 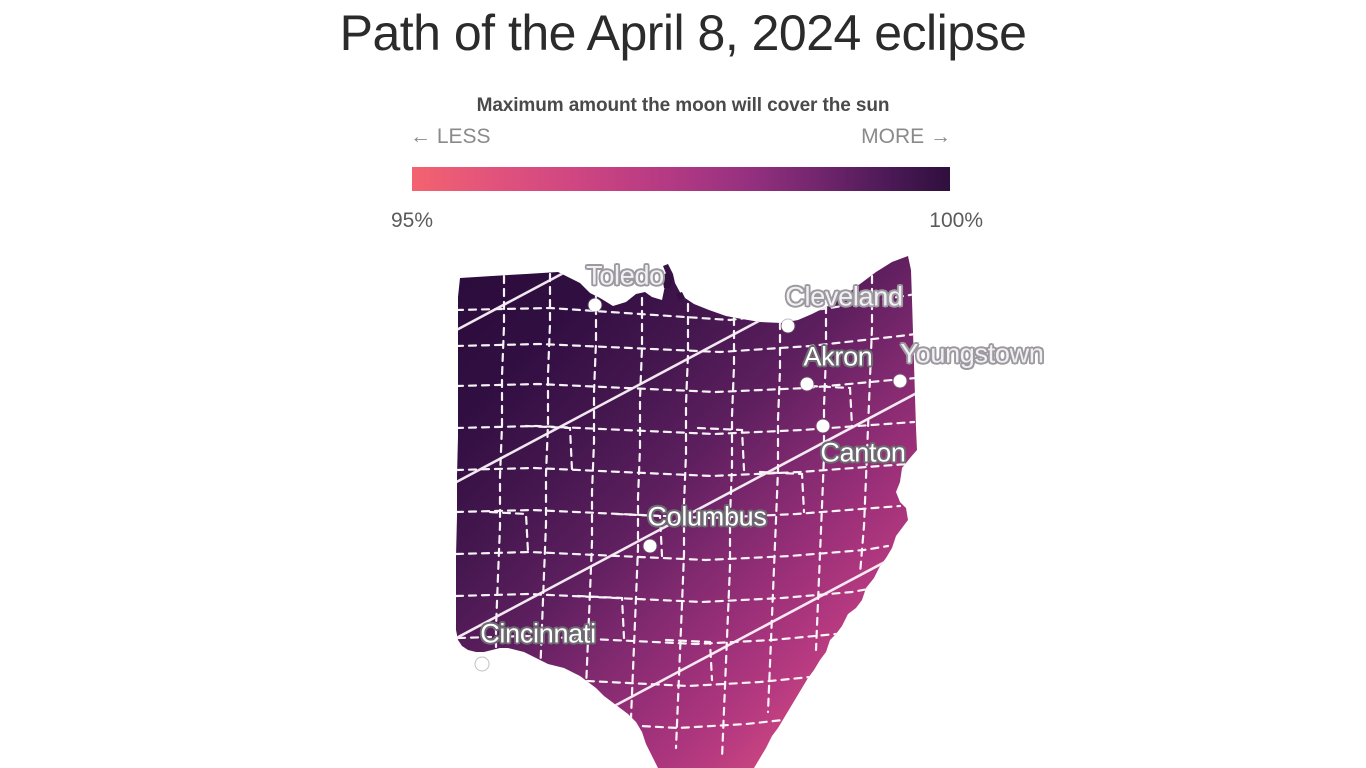 I want to click on city-dot-toledo, so click(x=595, y=305).